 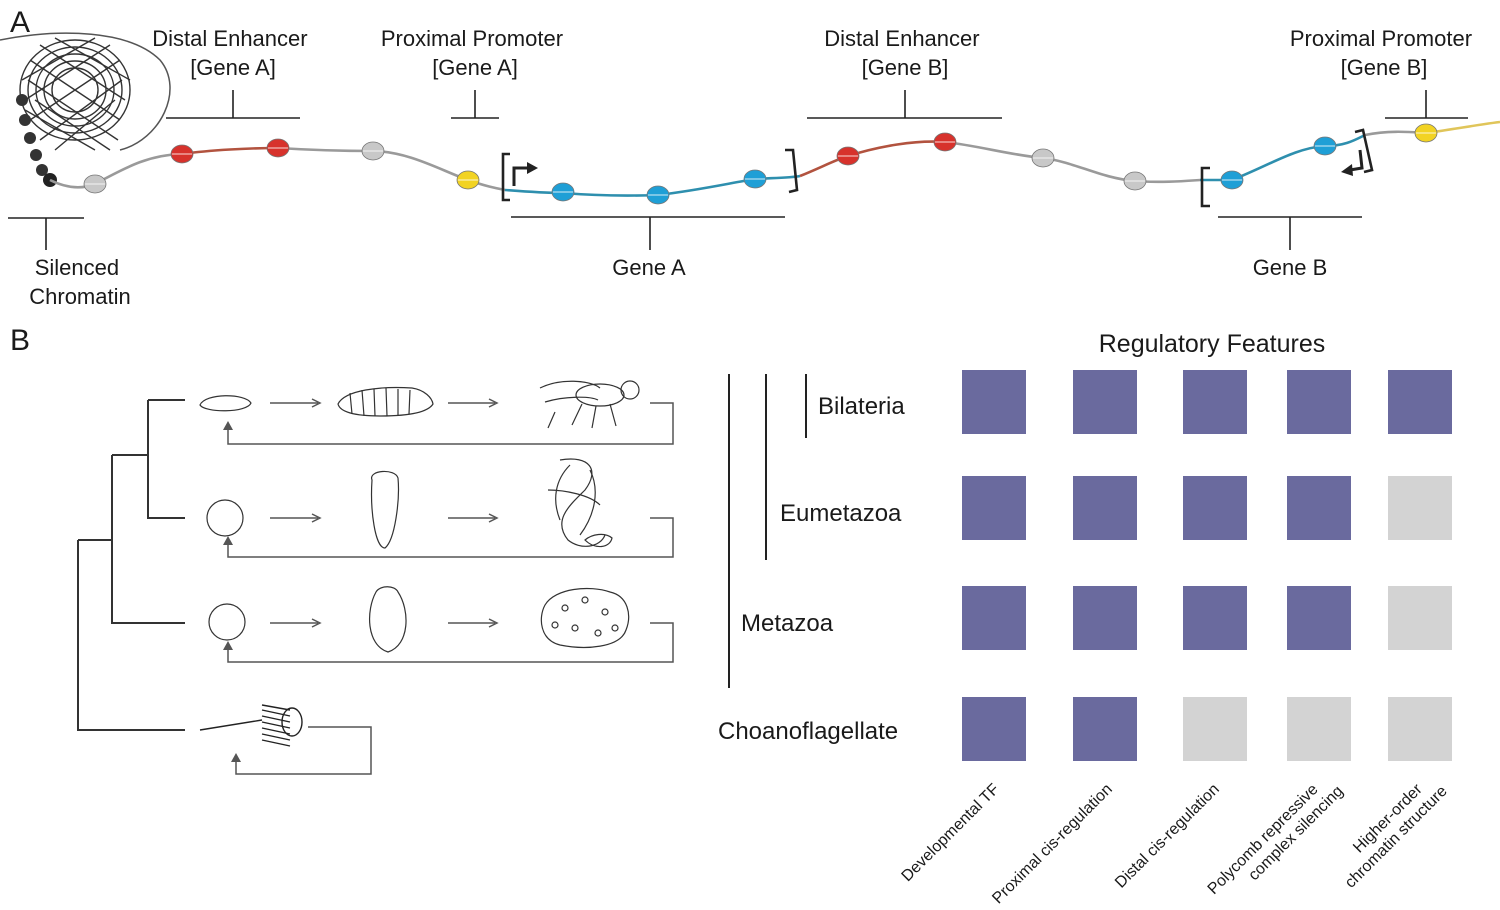 I want to click on life-cycle-bilateria, so click(x=436, y=412).